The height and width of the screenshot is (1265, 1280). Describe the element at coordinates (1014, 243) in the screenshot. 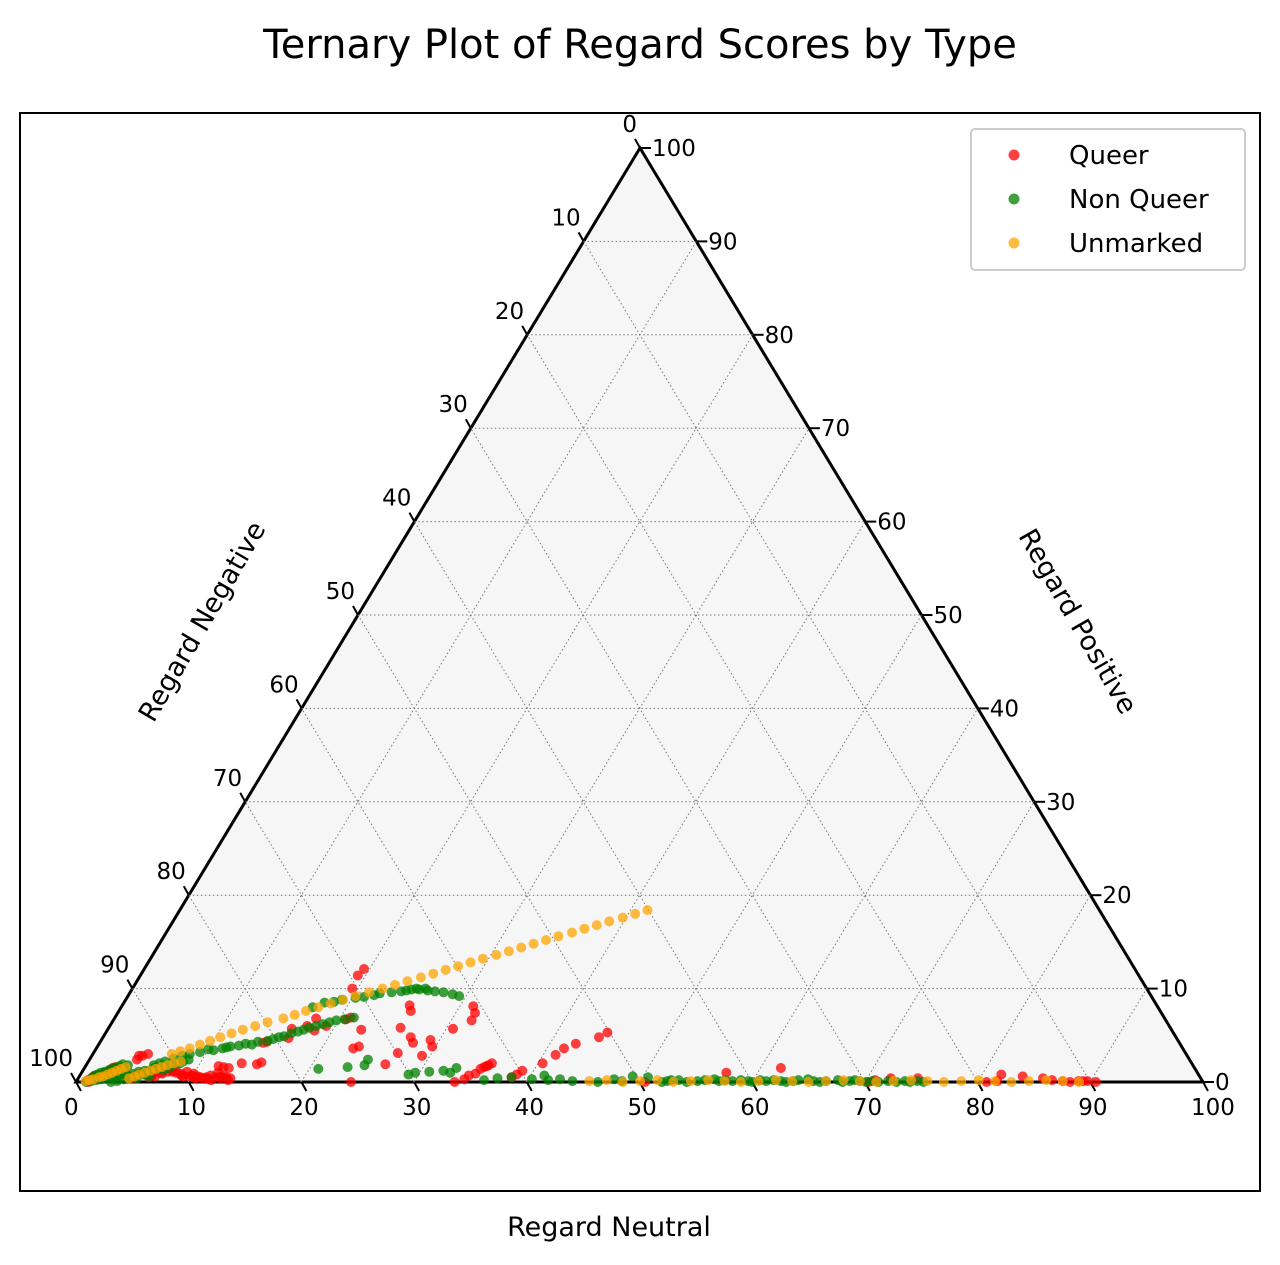

I see `legend-marker-unmarked` at that location.